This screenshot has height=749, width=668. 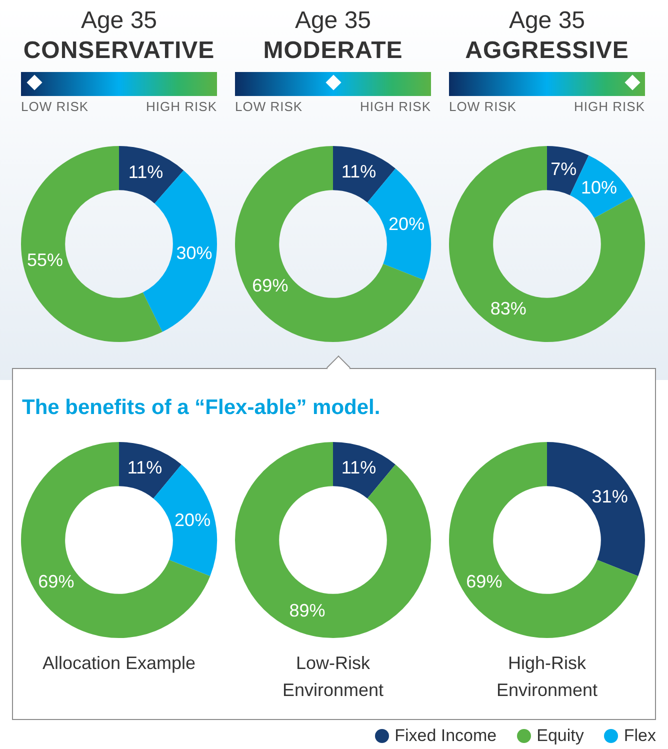 I want to click on text: The benefits of a “Flex-able” model., so click(x=201, y=408).